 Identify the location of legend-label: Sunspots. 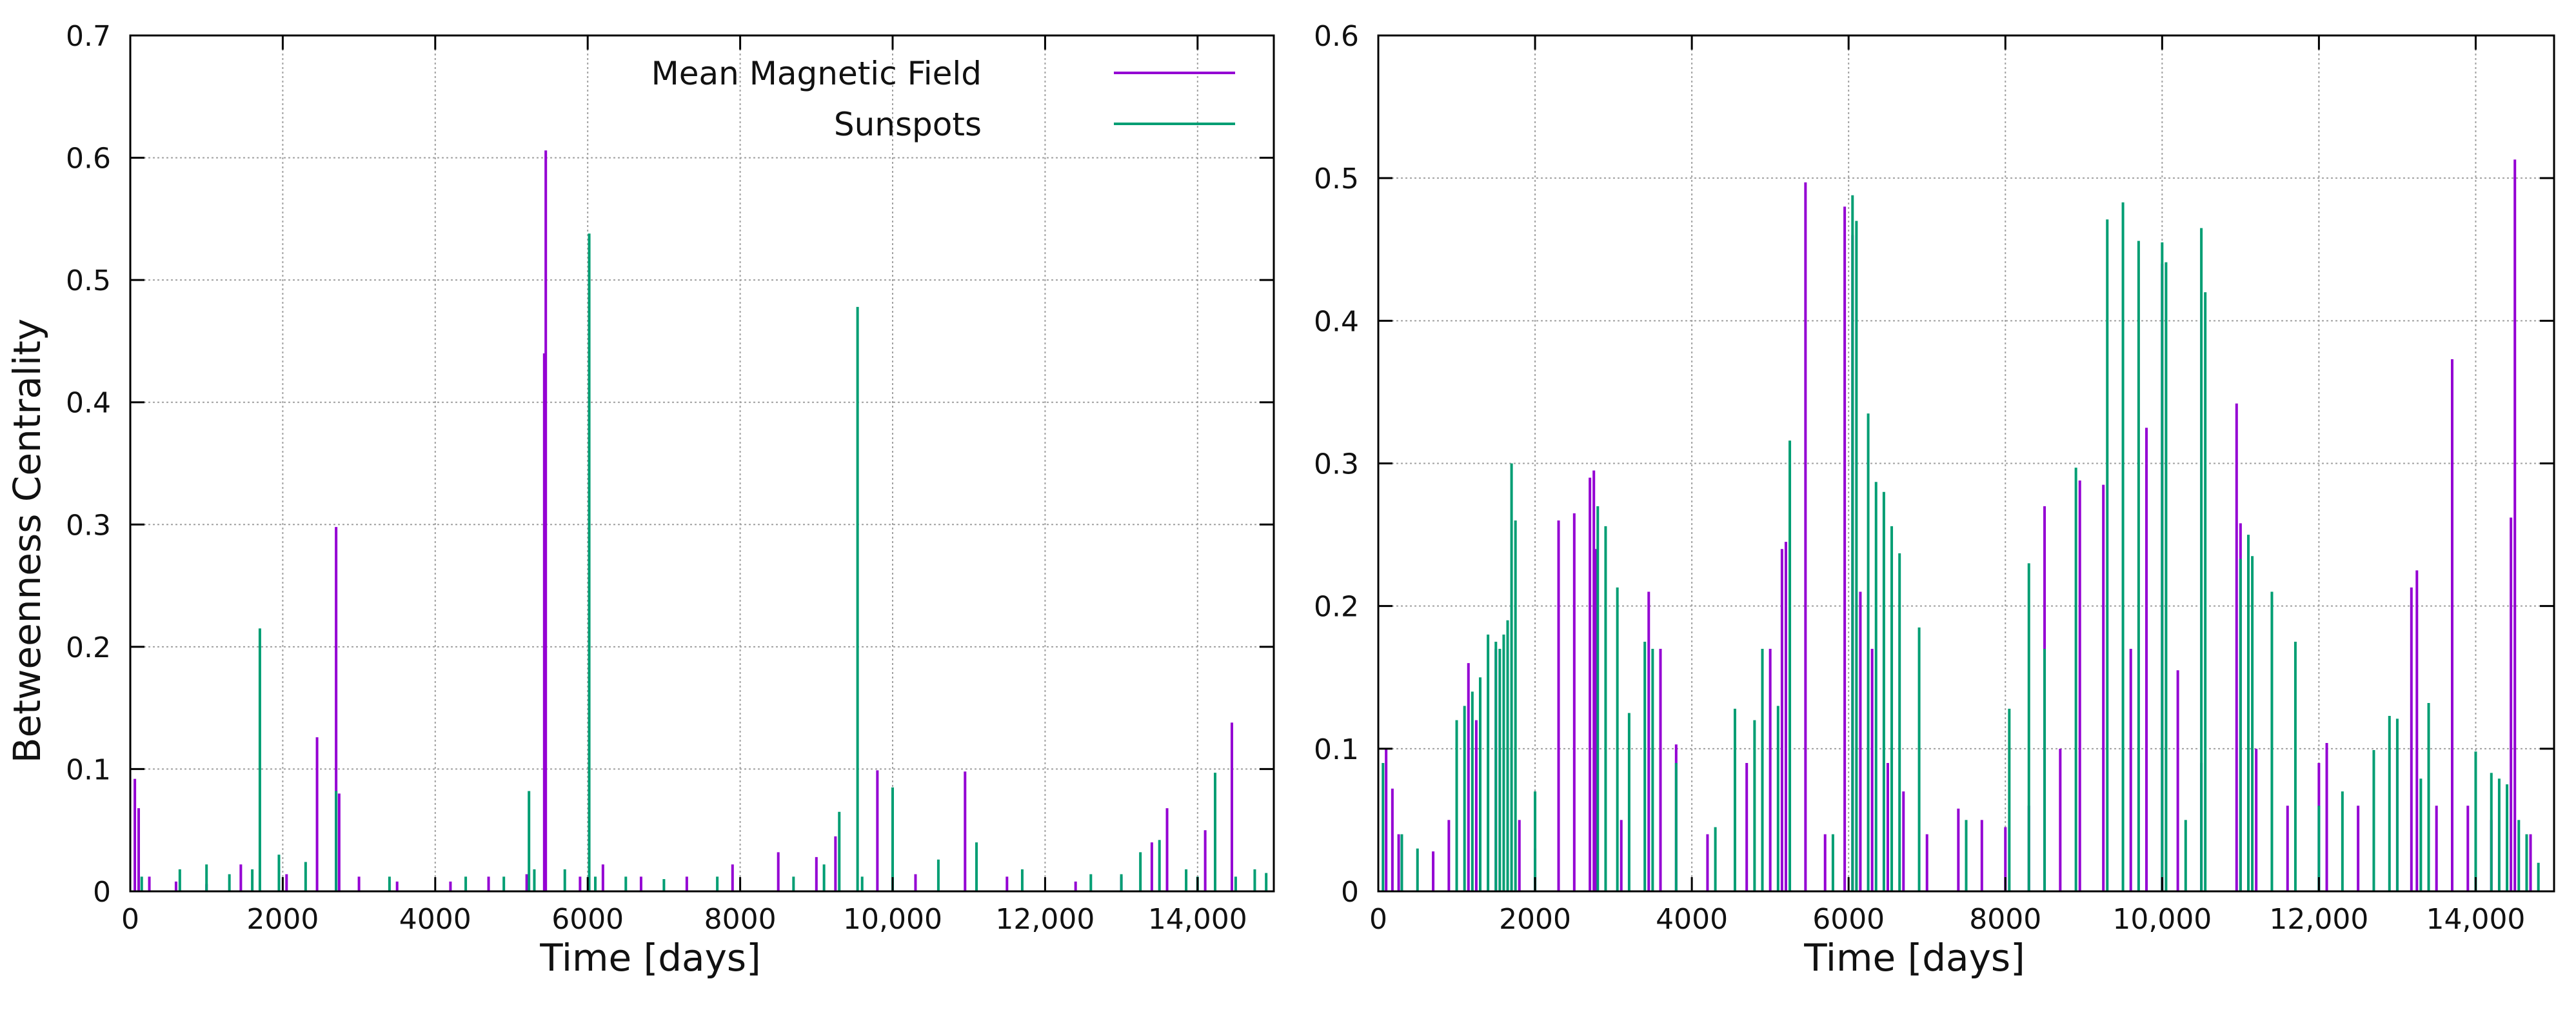
(908, 124).